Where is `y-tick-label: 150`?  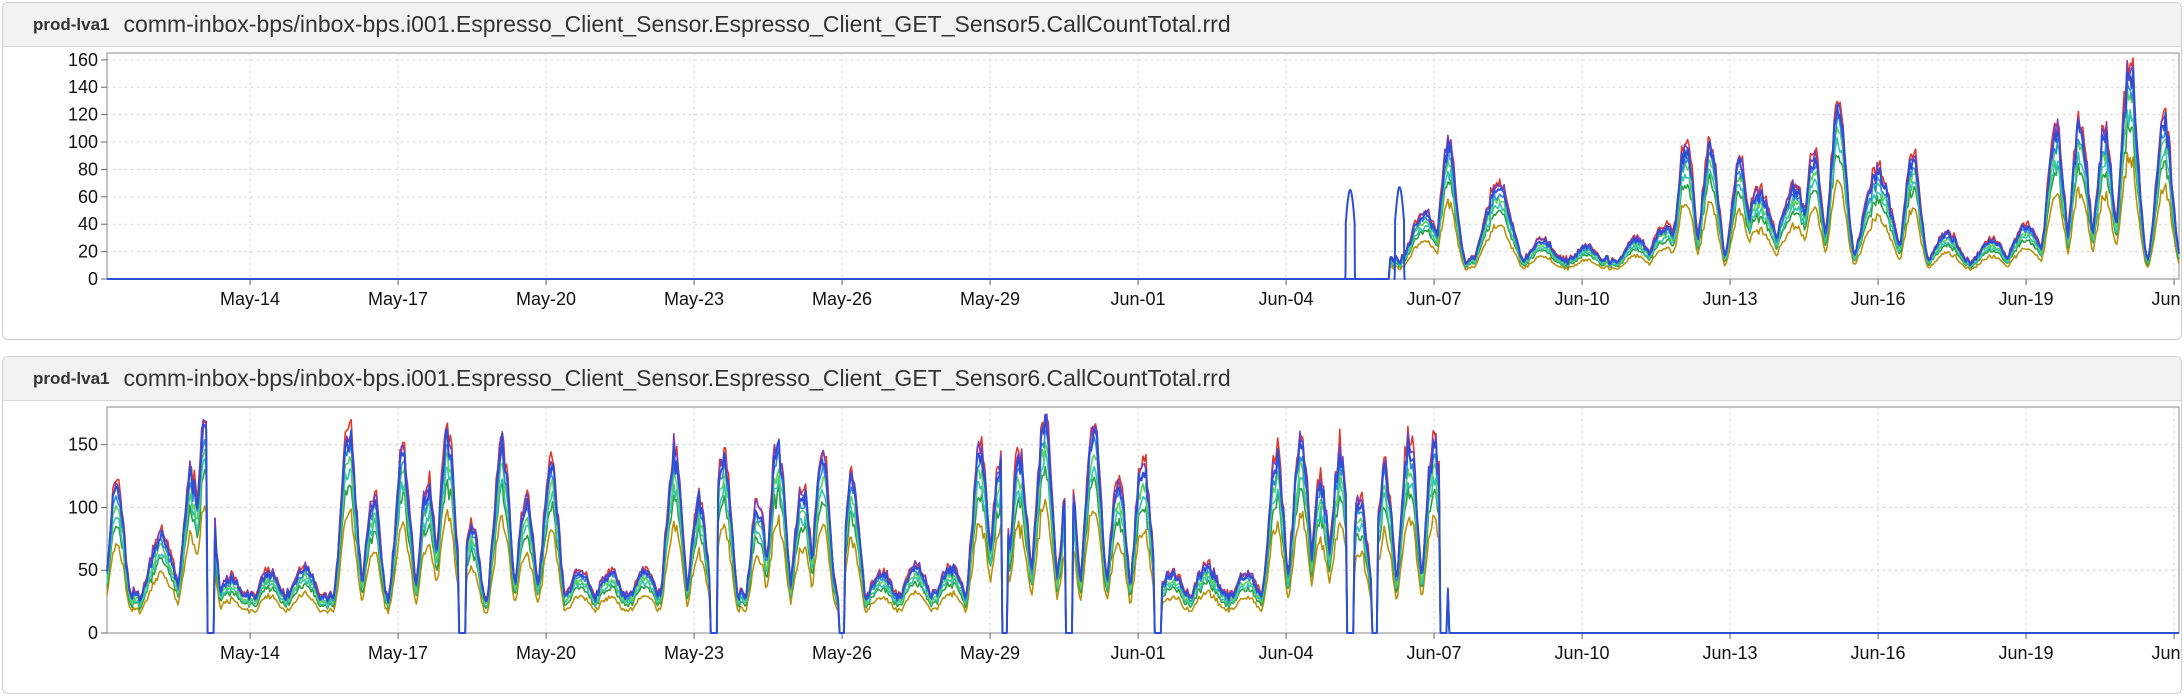
y-tick-label: 150 is located at coordinates (83, 445).